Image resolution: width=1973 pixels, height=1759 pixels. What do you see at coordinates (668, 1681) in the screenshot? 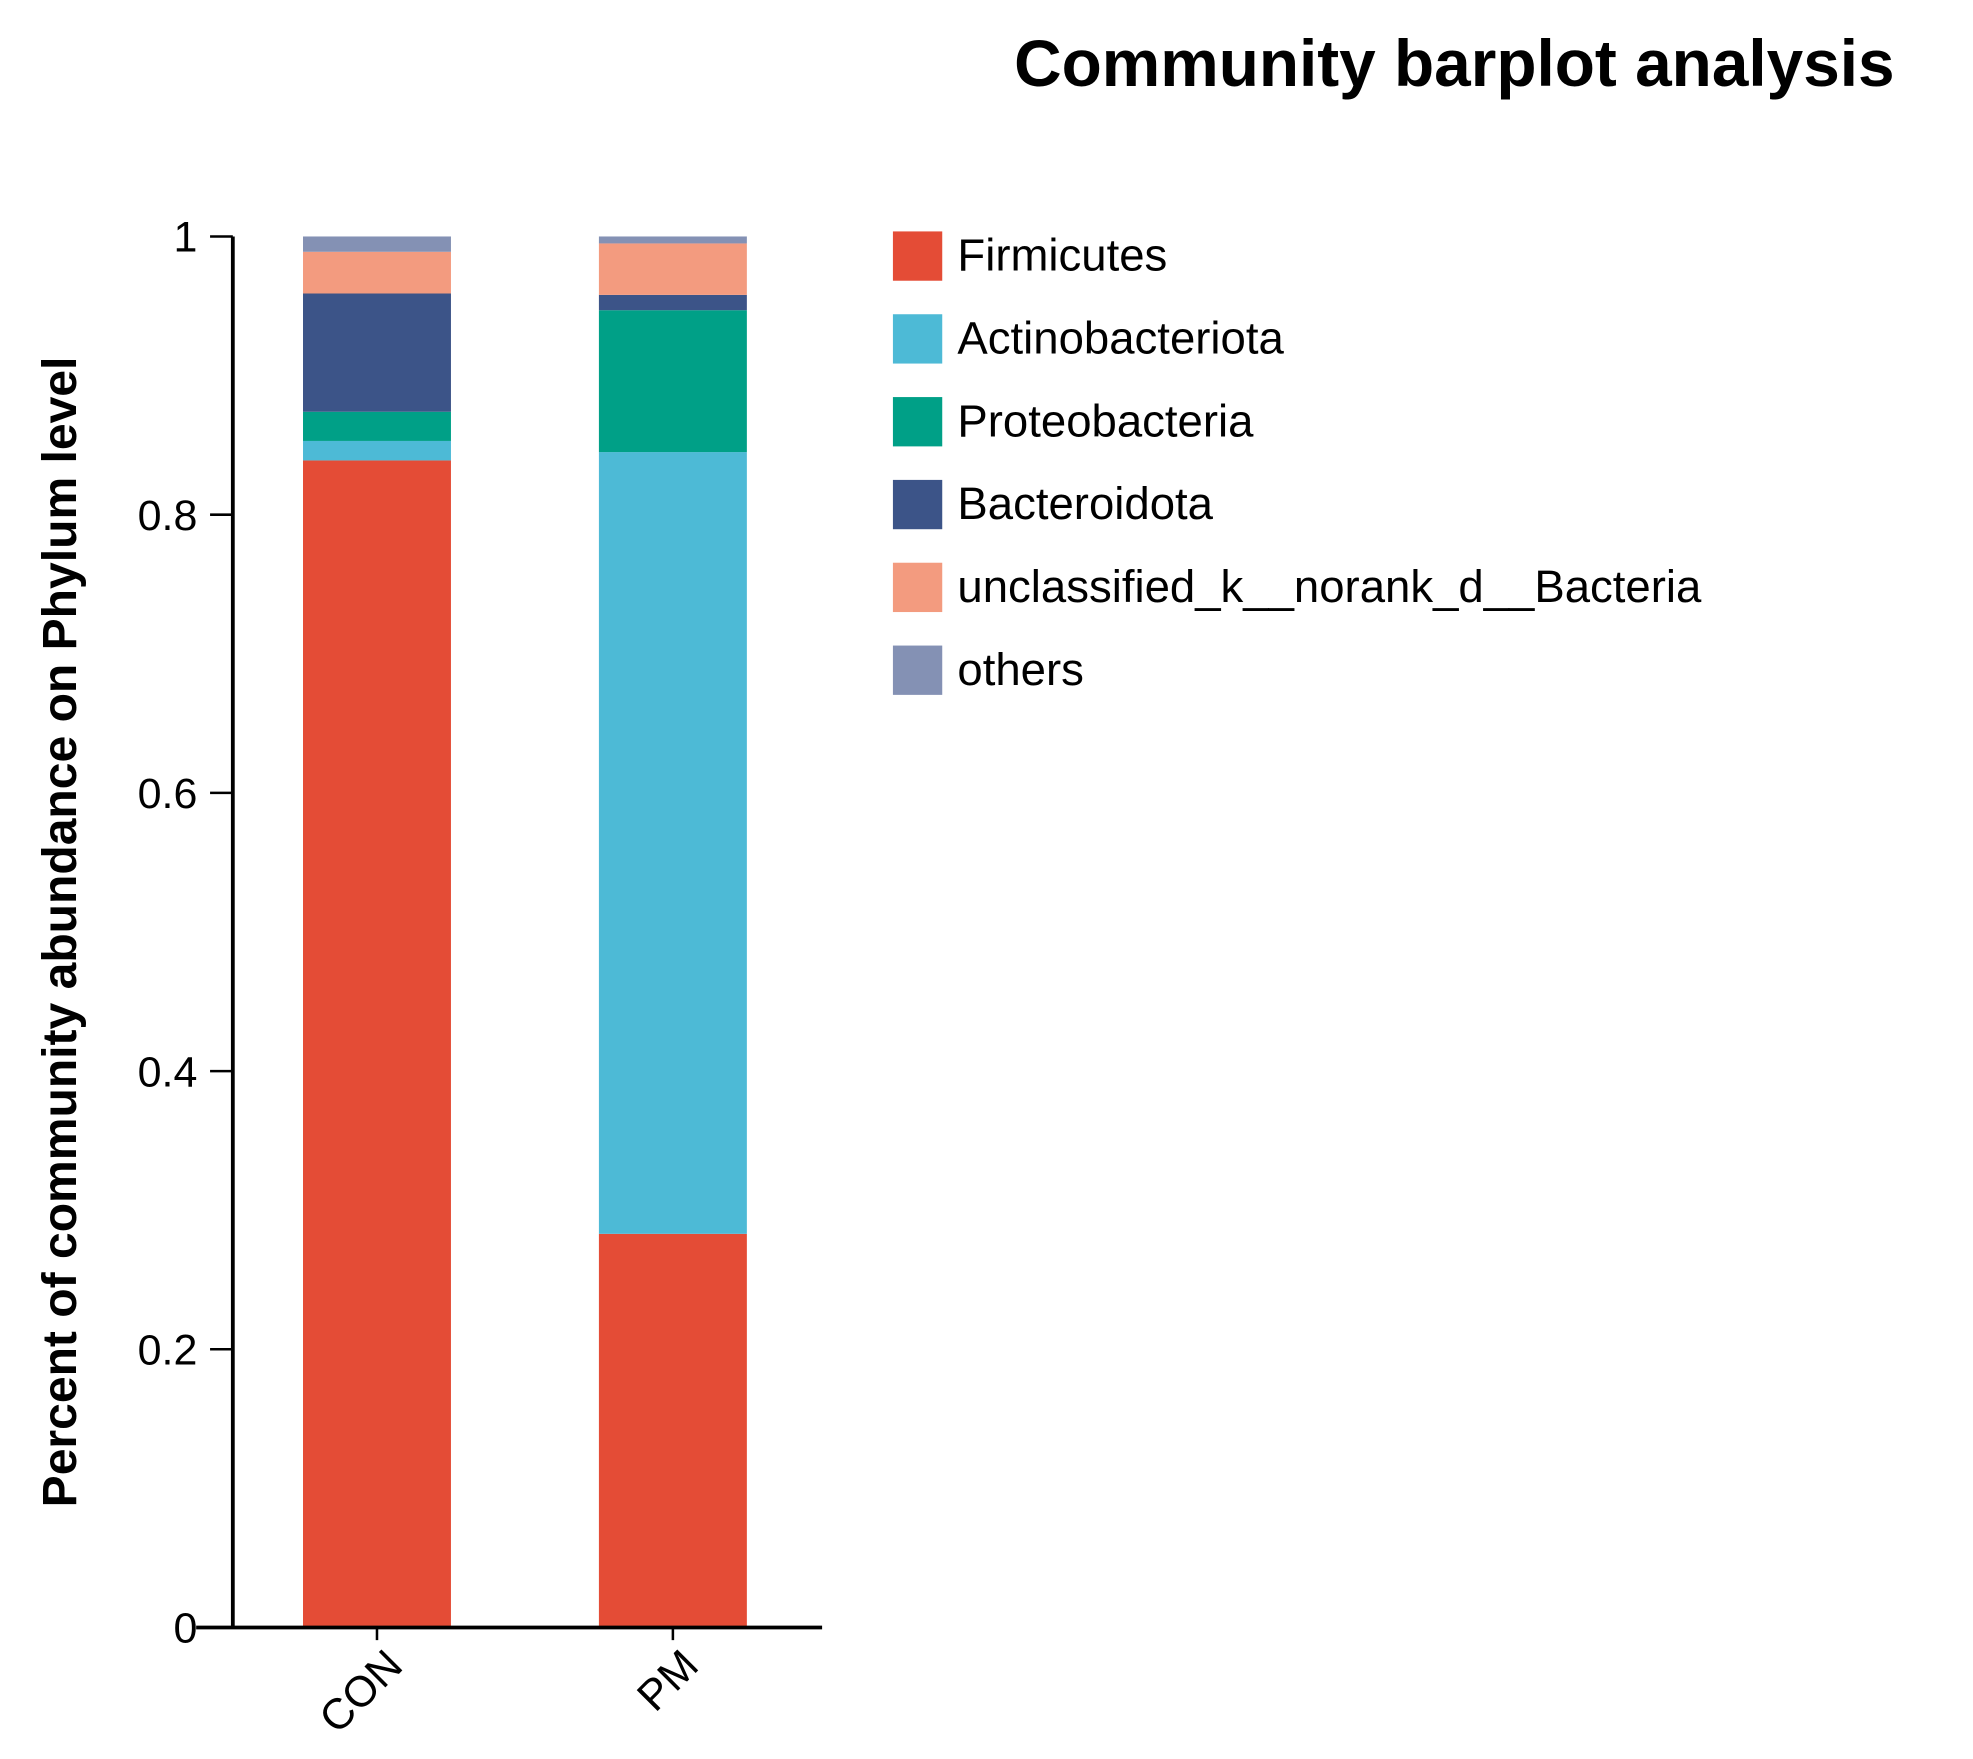
I see `x-tick-label: PM` at bounding box center [668, 1681].